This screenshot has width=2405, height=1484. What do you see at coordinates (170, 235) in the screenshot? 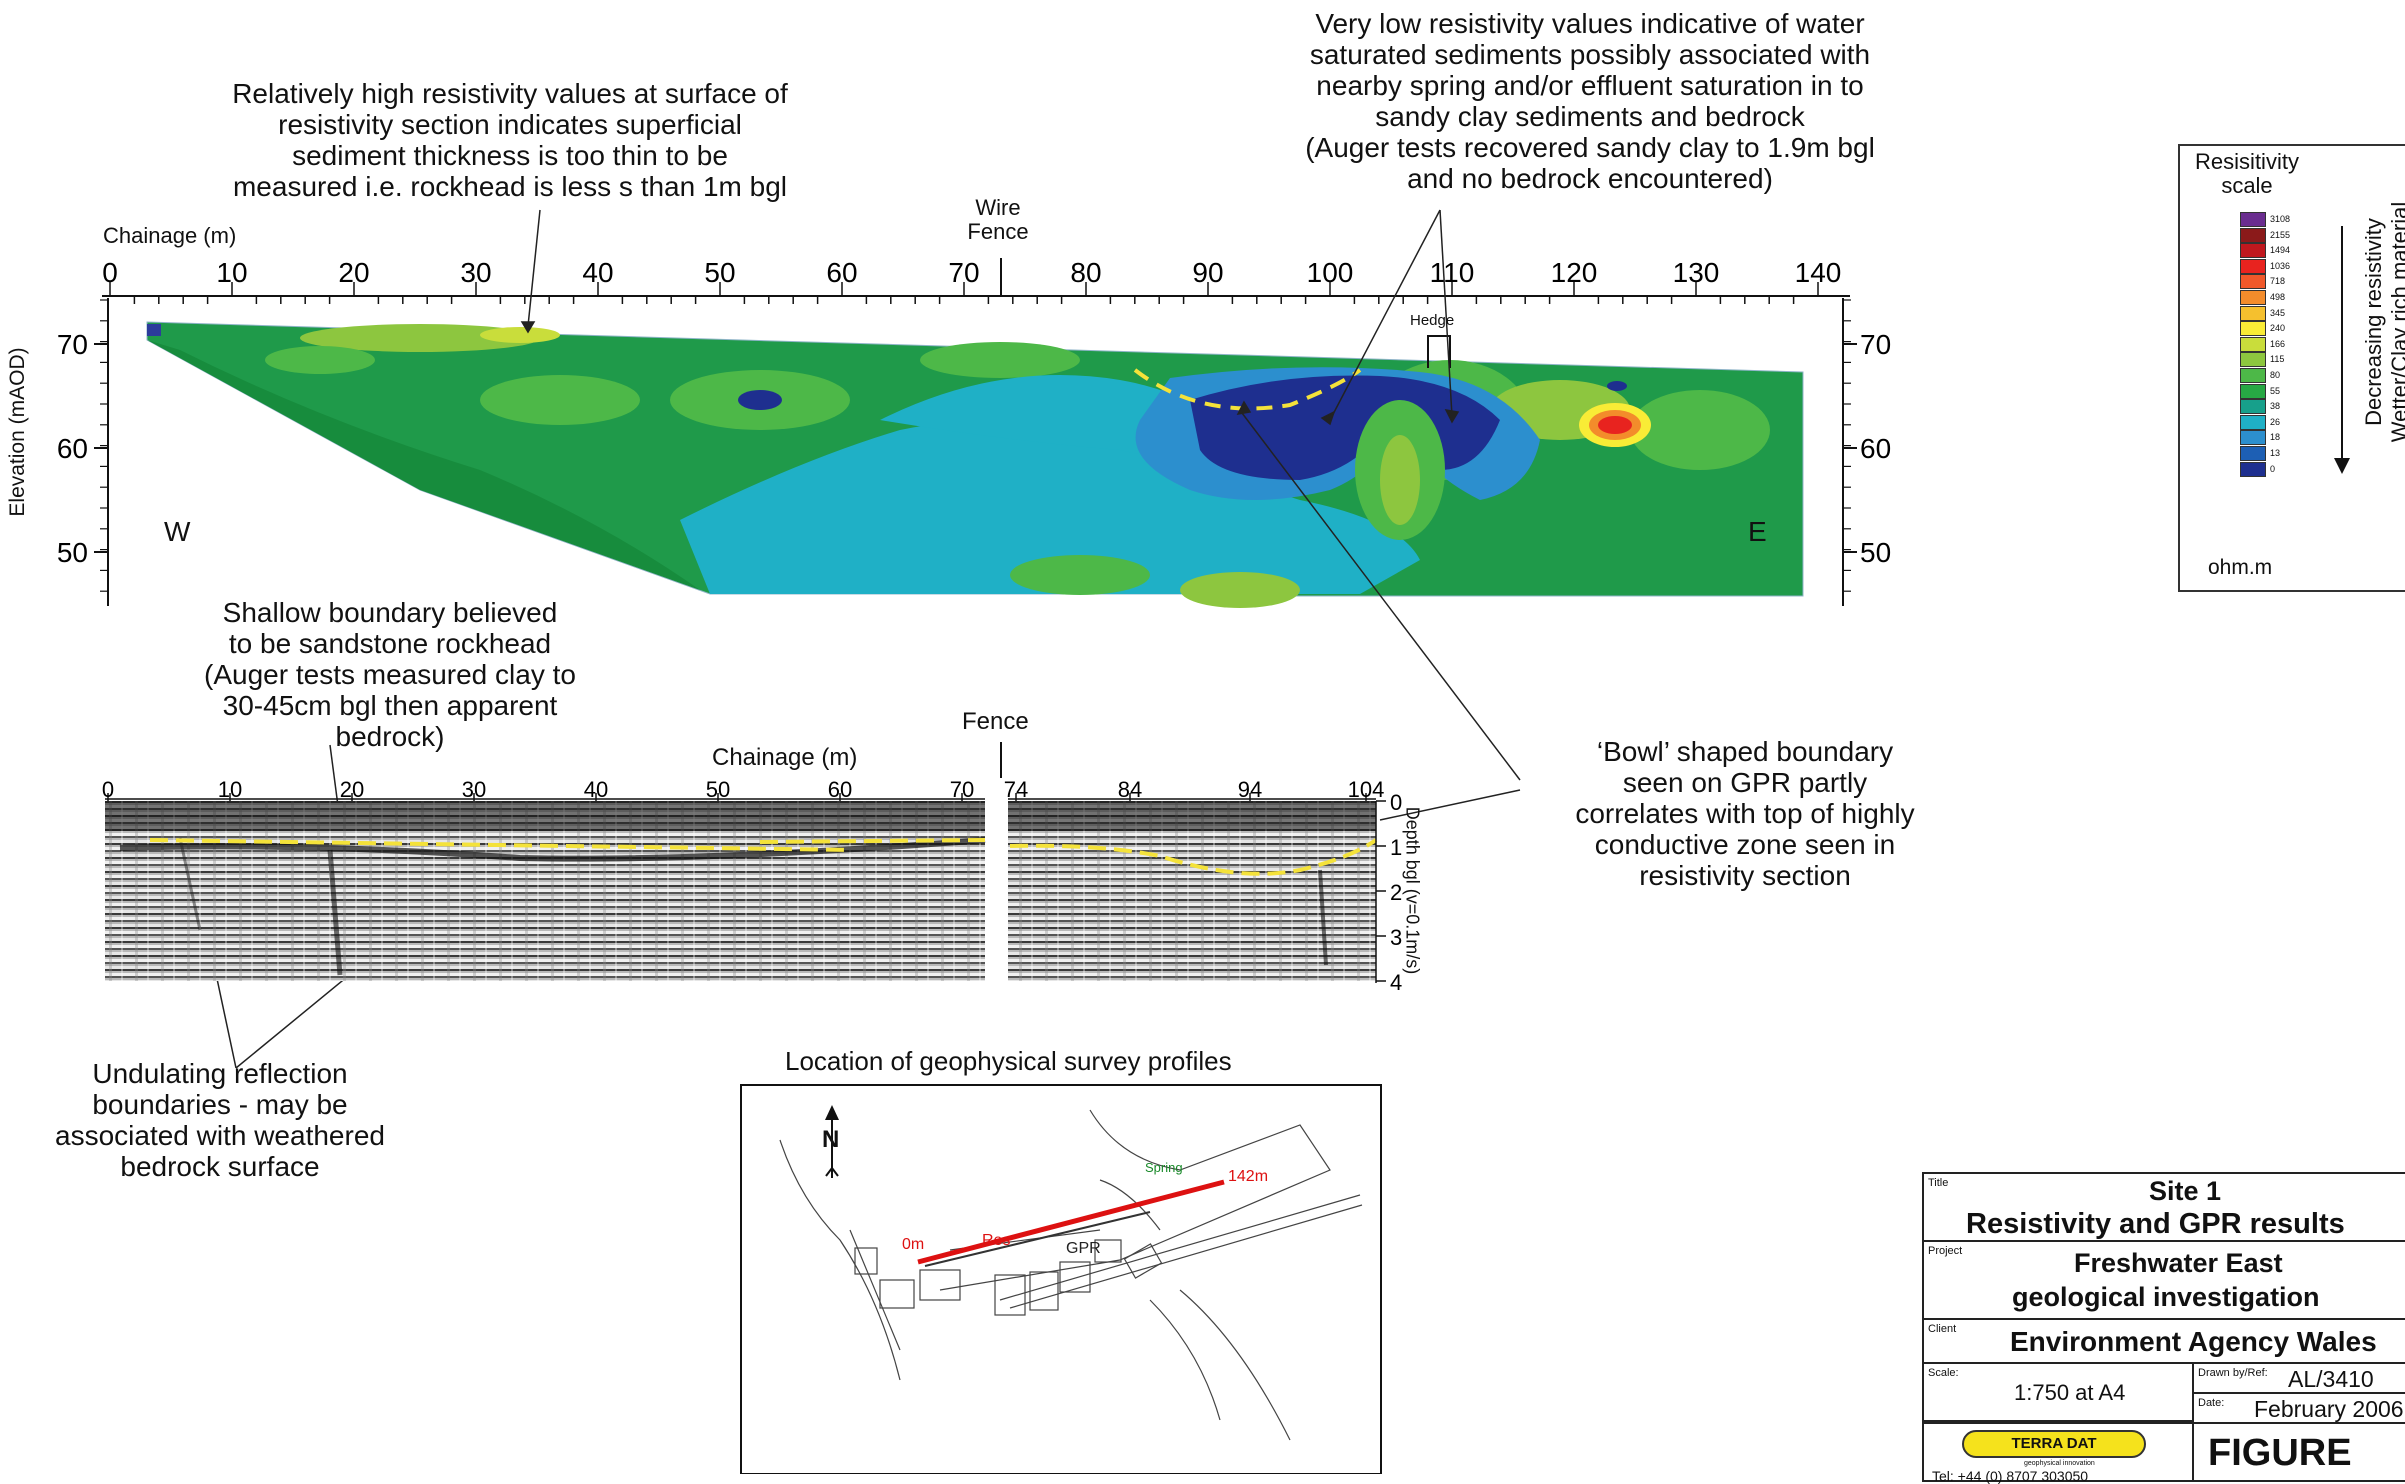
I see `chainage-axis-label: Chainage (m)` at bounding box center [170, 235].